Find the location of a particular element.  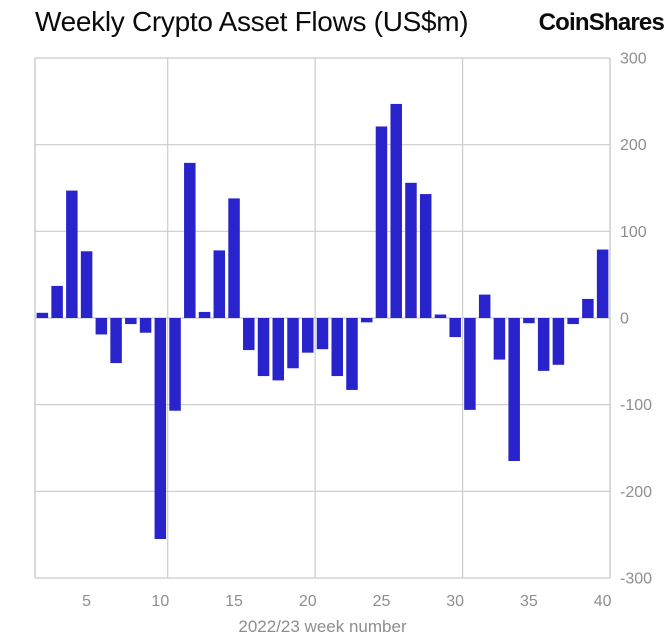

x-axis-title: 2022/23 week number is located at coordinates (322, 626).